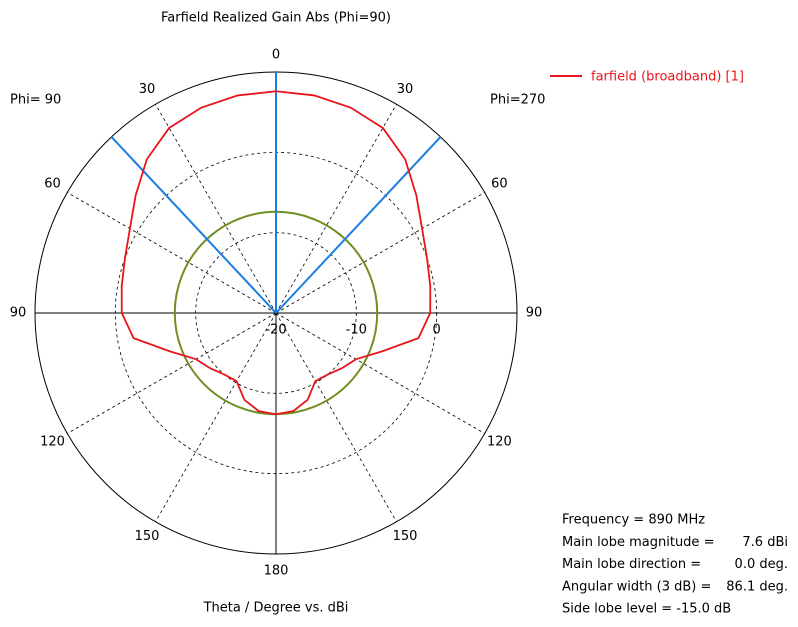  Describe the element at coordinates (631, 564) in the screenshot. I see `info-label: Main lobe direction =` at that location.